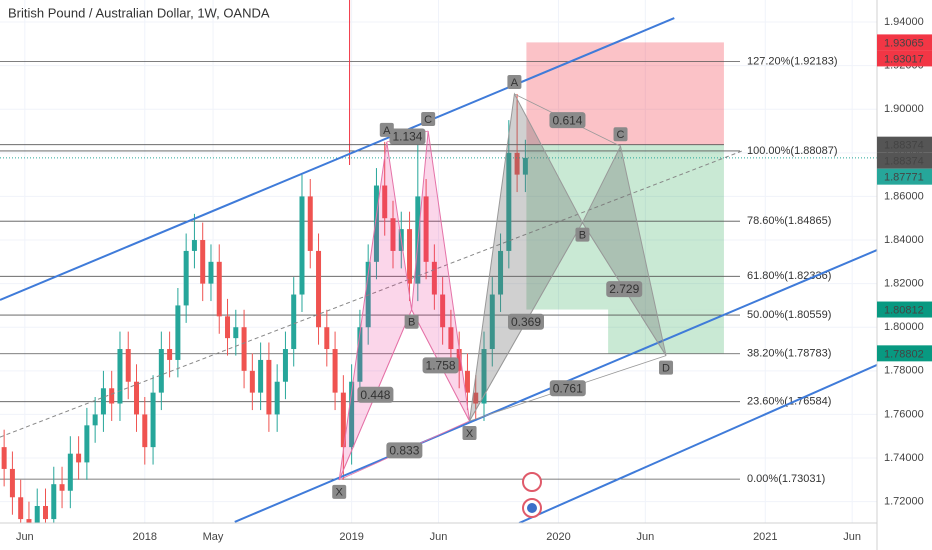 The image size is (932, 550). What do you see at coordinates (904, 59) in the screenshot?
I see `price-badge-label: 1.93017` at bounding box center [904, 59].